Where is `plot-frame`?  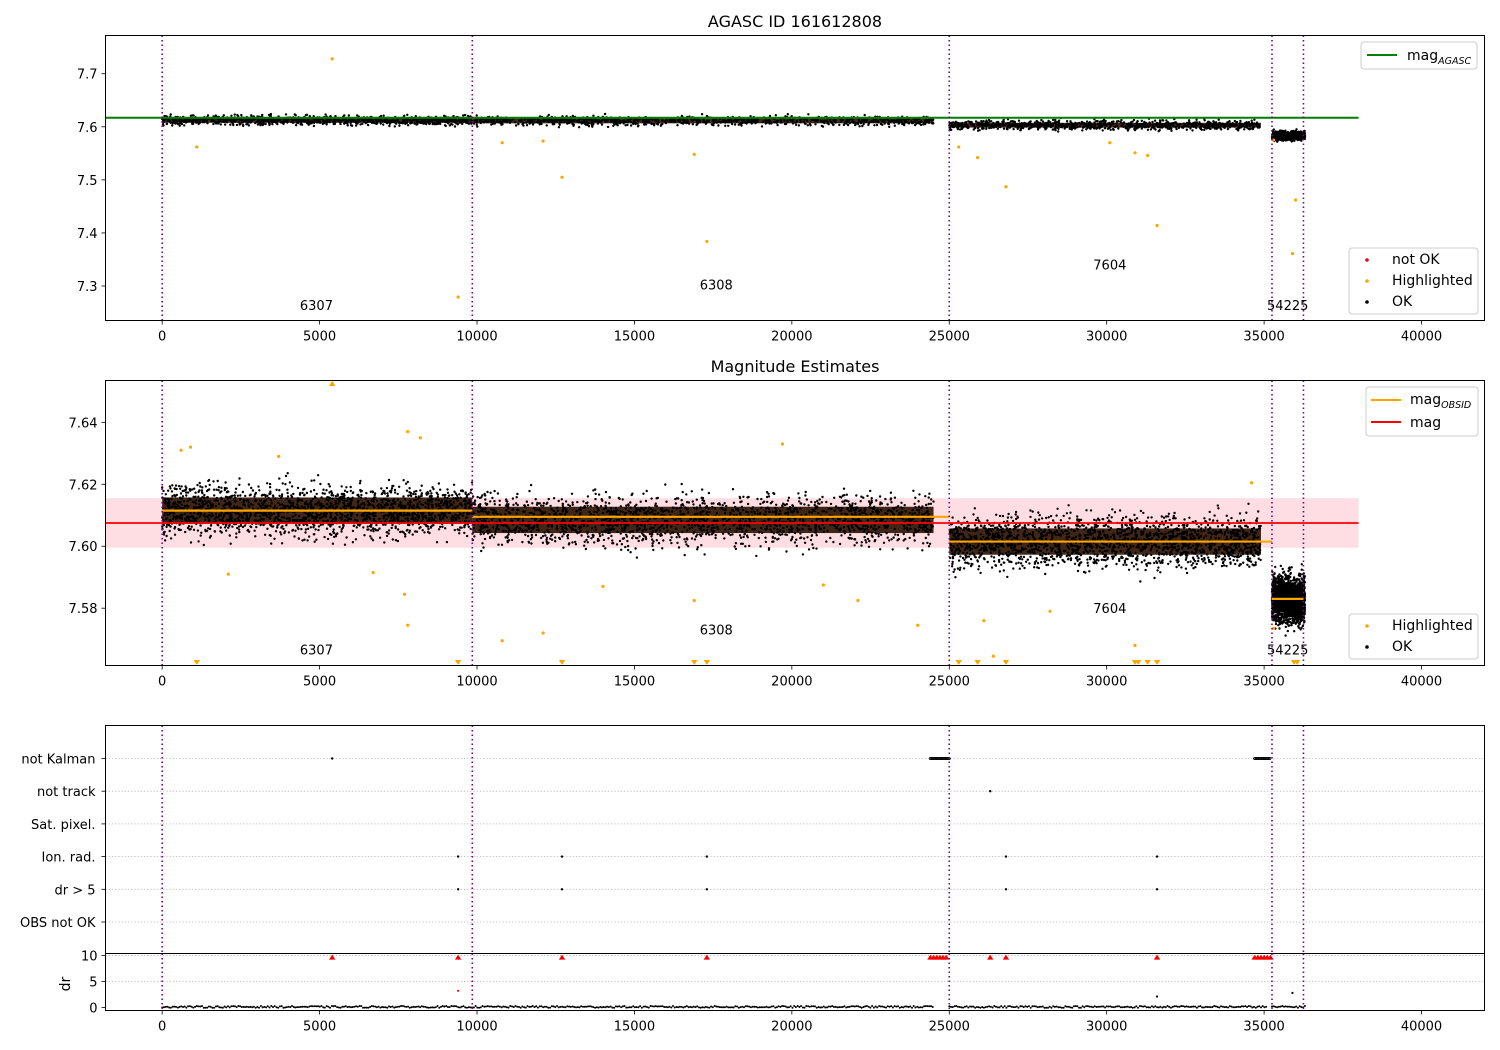 plot-frame is located at coordinates (795, 982).